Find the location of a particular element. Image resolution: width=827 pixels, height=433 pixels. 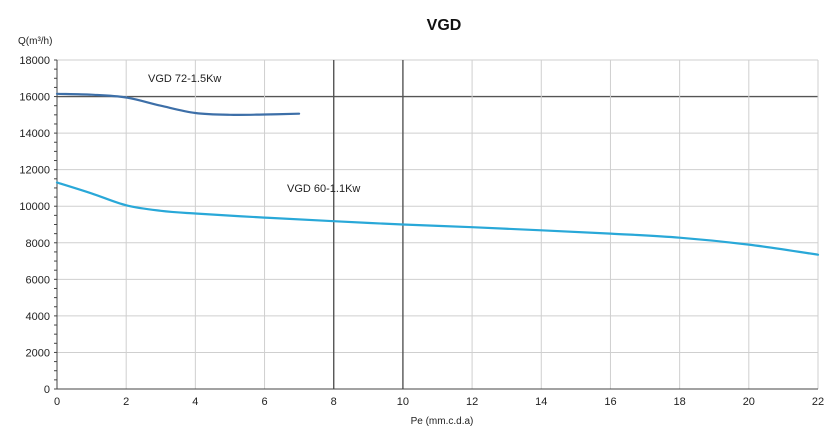

x-tick-label-6: 6 is located at coordinates (264, 402).